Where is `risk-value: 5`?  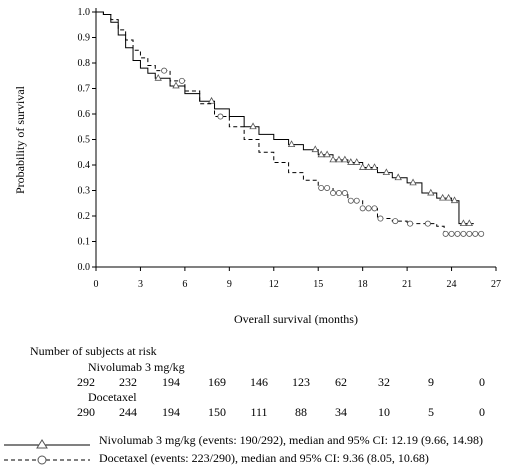 risk-value: 5 is located at coordinates (431, 412).